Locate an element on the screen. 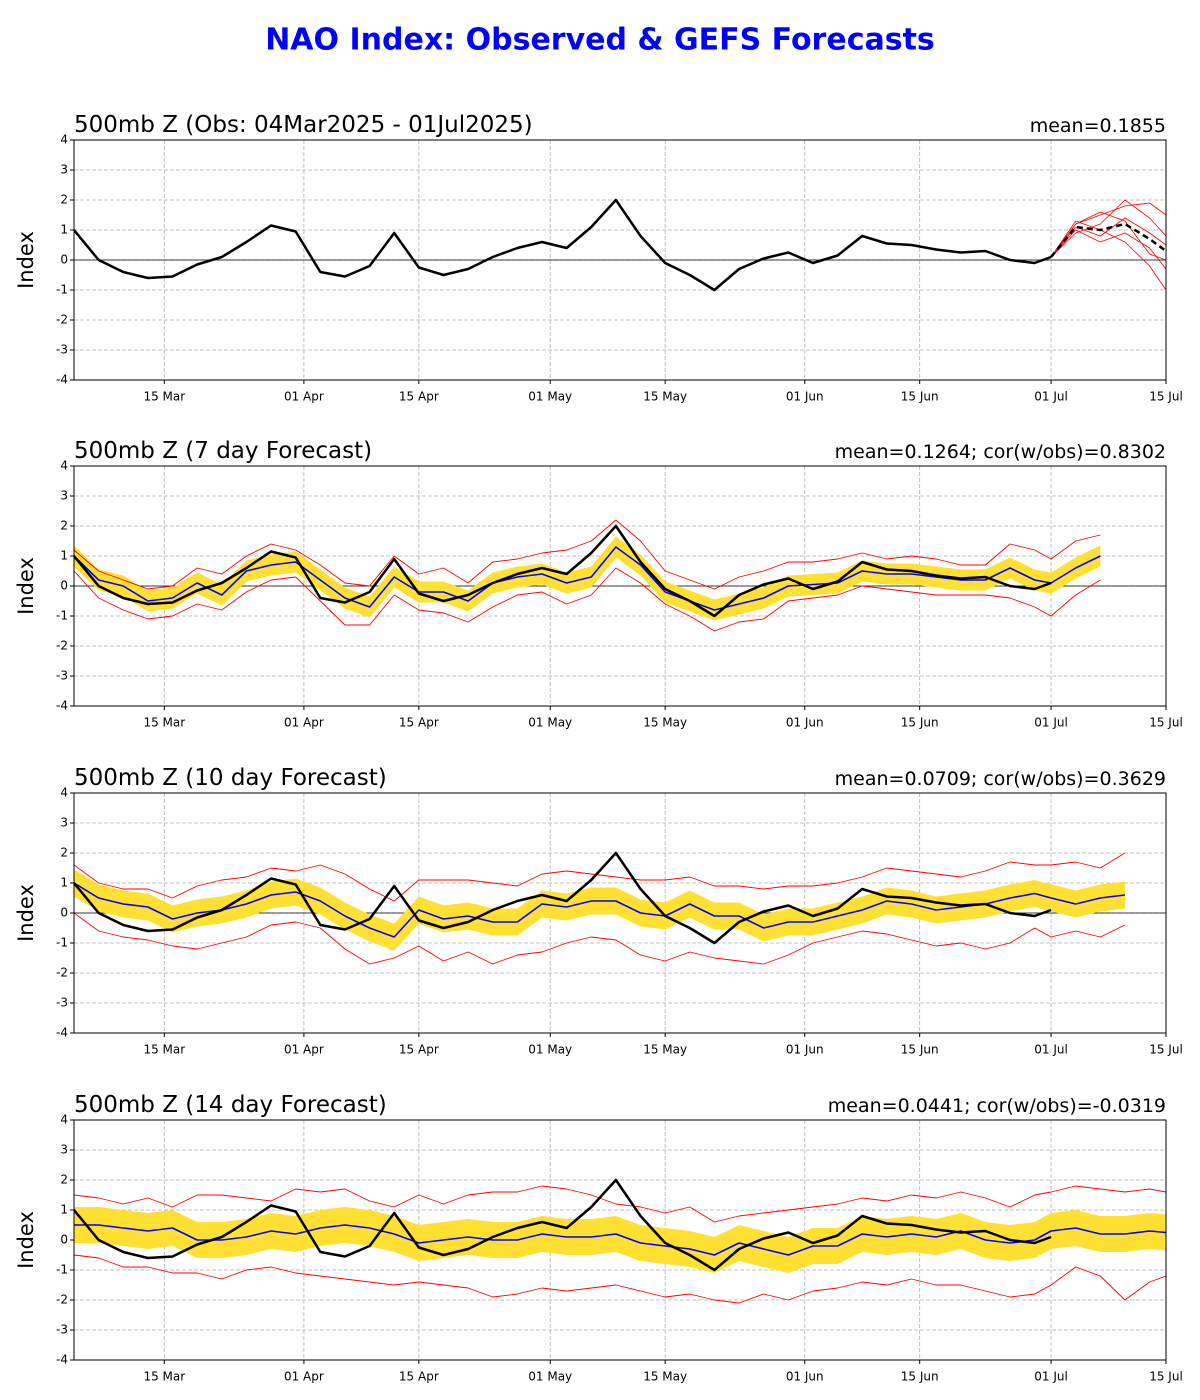 The width and height of the screenshot is (1200, 1400). panel-annotation: mean=0.1264; cor(w/obs)=0.8302 is located at coordinates (1000, 452).